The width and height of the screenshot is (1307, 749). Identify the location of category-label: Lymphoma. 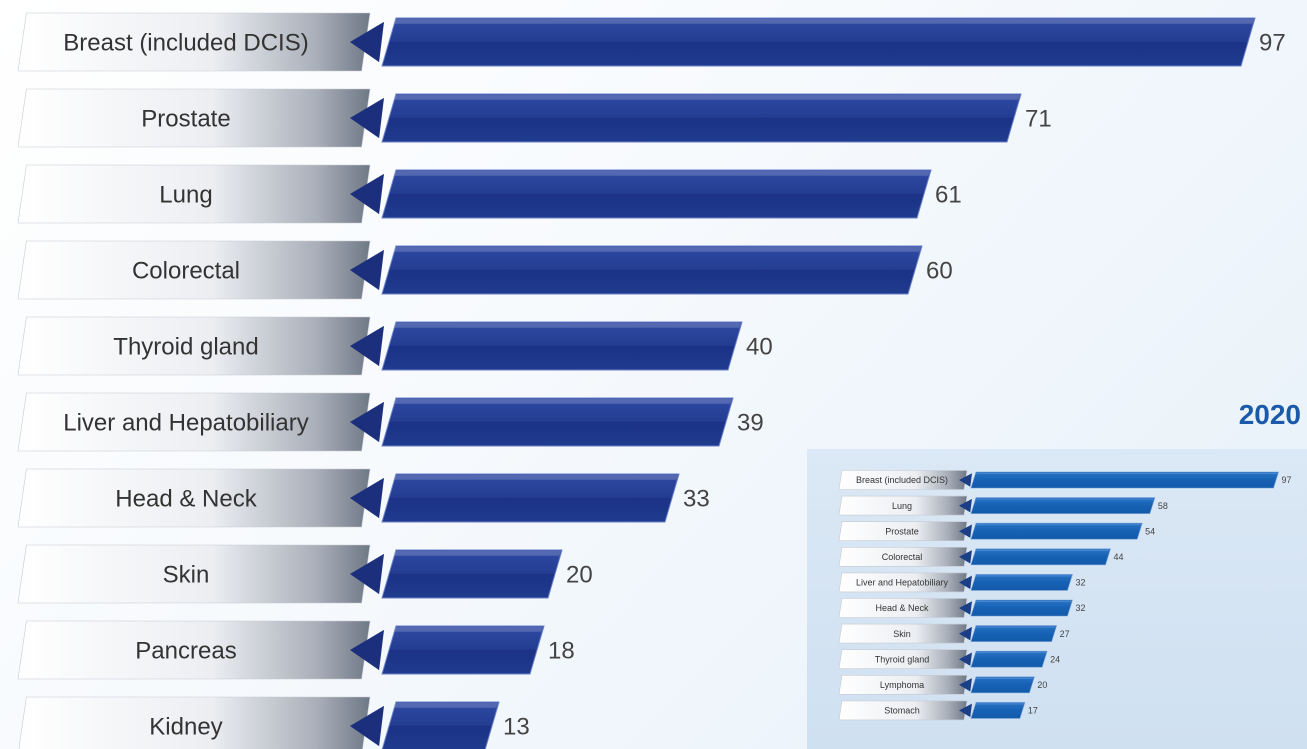
(902, 685).